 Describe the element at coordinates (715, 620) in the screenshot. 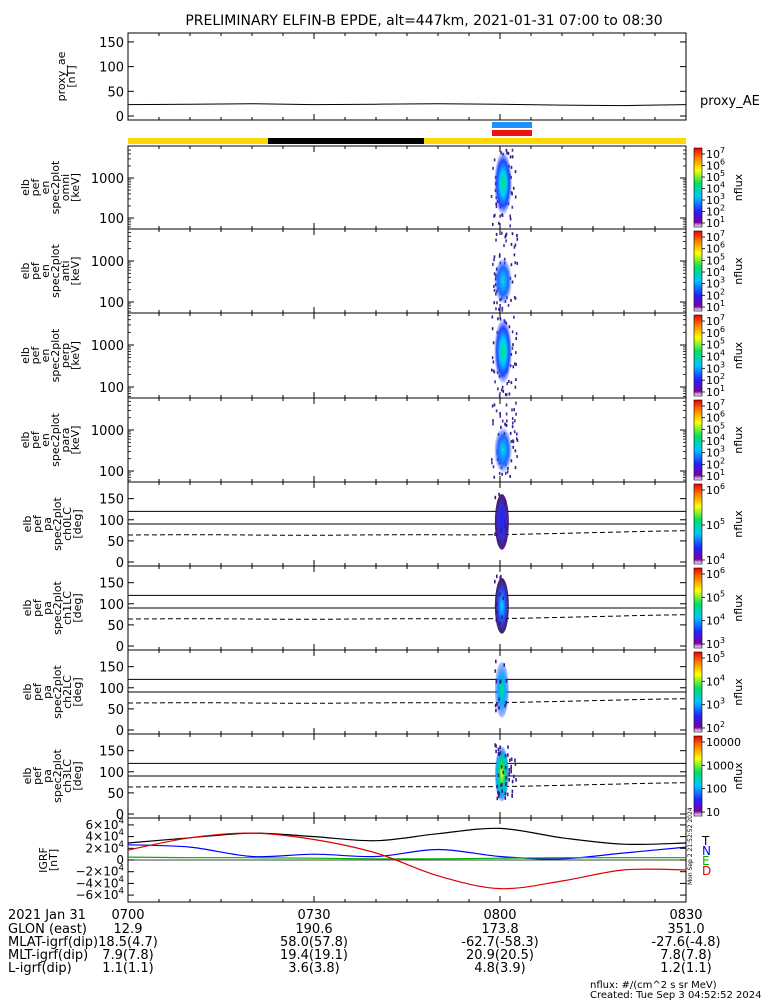

I see `ch1-cbar-label-2: 104` at that location.